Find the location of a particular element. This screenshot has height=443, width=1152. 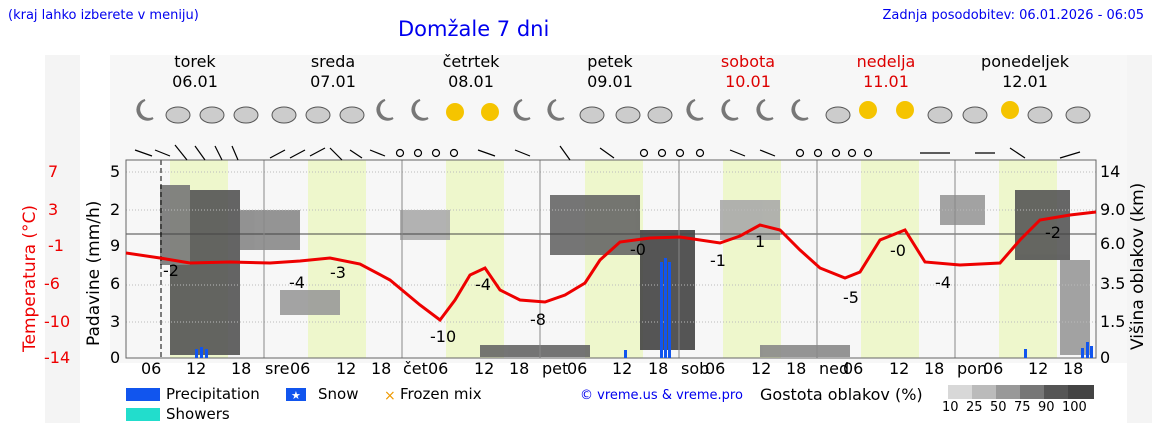

temp-tick: -1 is located at coordinates (56, 245).